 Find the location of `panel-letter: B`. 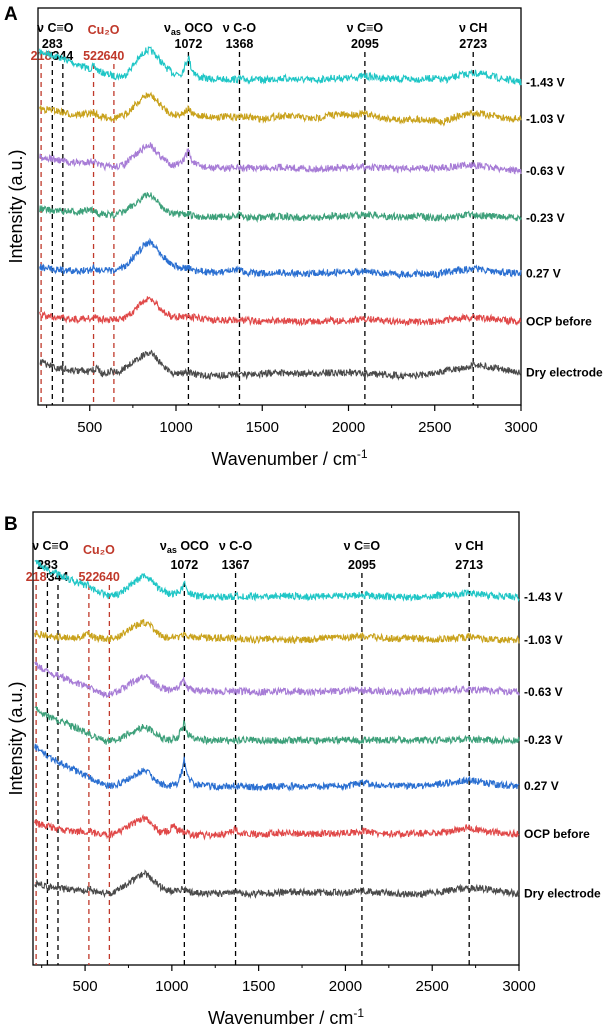

panel-letter: B is located at coordinates (11, 524).